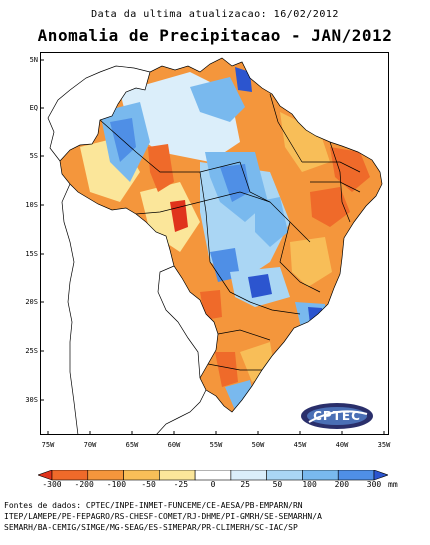 The height and width of the screenshot is (545, 430). I want to click on legend-tick-label: -25, so click(181, 484).